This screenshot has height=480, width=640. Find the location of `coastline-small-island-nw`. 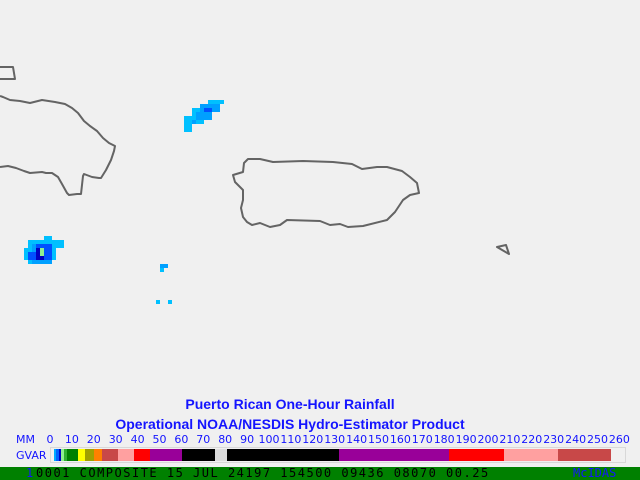

coastline-small-island-nw is located at coordinates (8, 73).